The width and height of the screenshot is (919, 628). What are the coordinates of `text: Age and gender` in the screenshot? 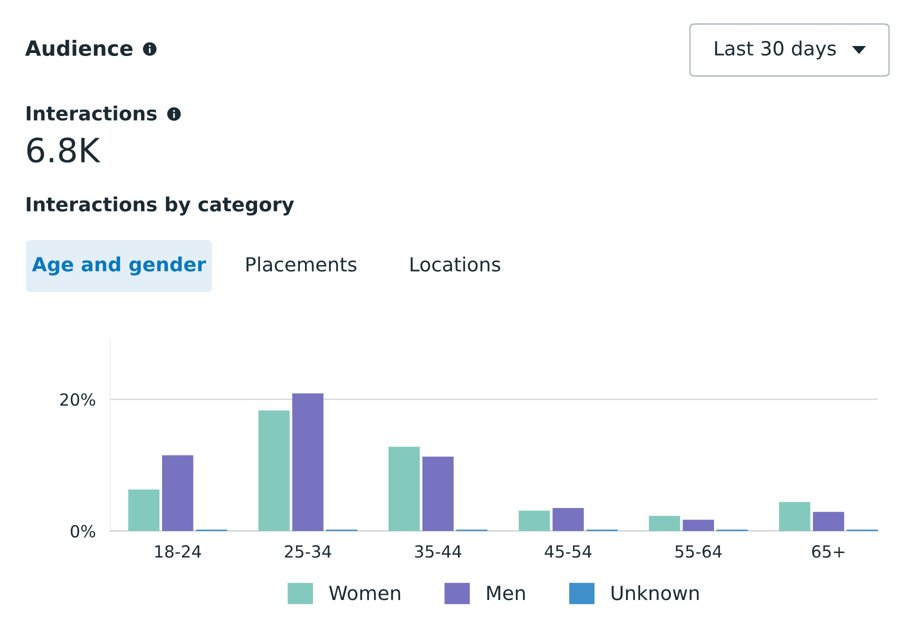 It's located at (119, 266).